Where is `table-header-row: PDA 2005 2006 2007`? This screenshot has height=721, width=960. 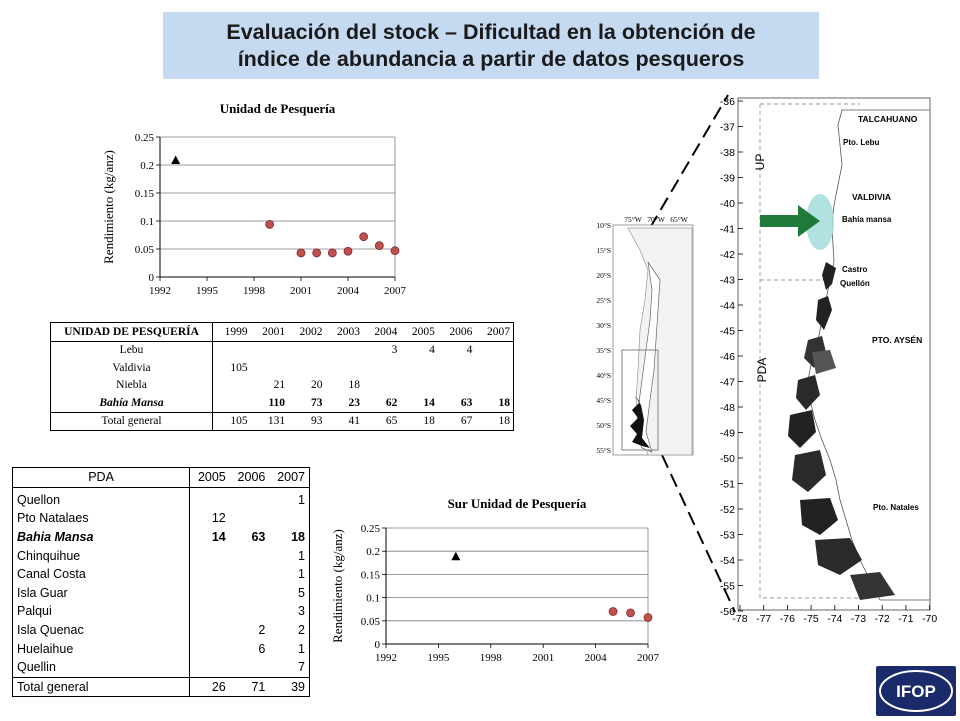 table-header-row: PDA 2005 2006 2007 is located at coordinates (161, 477).